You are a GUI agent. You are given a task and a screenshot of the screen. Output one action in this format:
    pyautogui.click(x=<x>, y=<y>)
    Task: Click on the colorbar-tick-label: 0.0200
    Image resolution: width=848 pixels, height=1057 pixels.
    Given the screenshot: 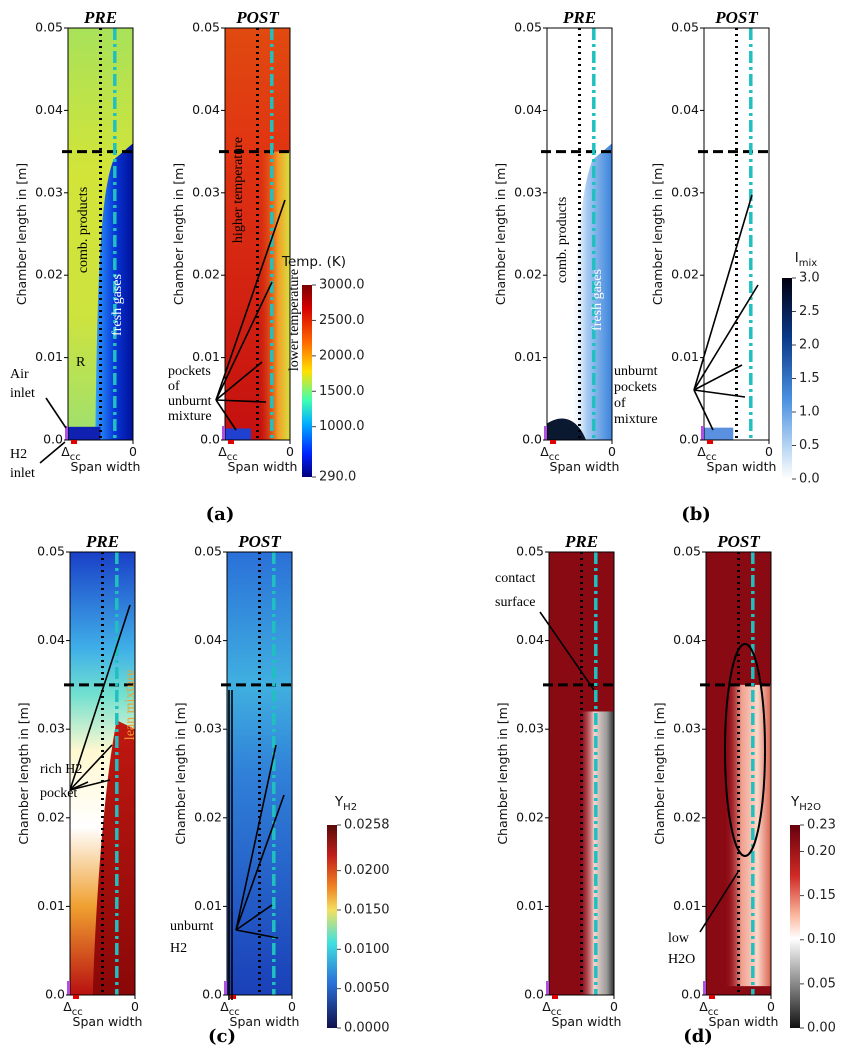 What is the action you would take?
    pyautogui.click(x=367, y=870)
    